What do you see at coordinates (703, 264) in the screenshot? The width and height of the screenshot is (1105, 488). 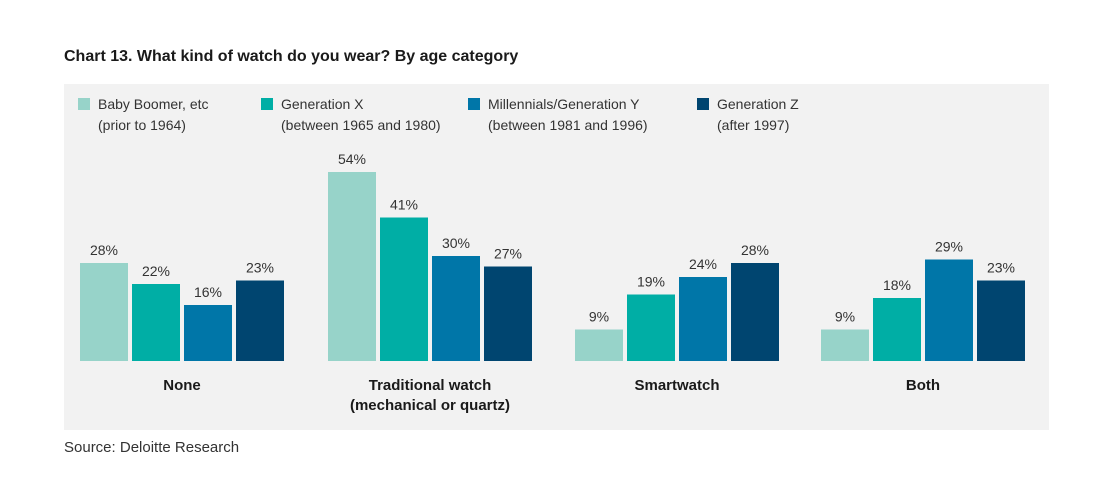 I see `data-label: 24%` at bounding box center [703, 264].